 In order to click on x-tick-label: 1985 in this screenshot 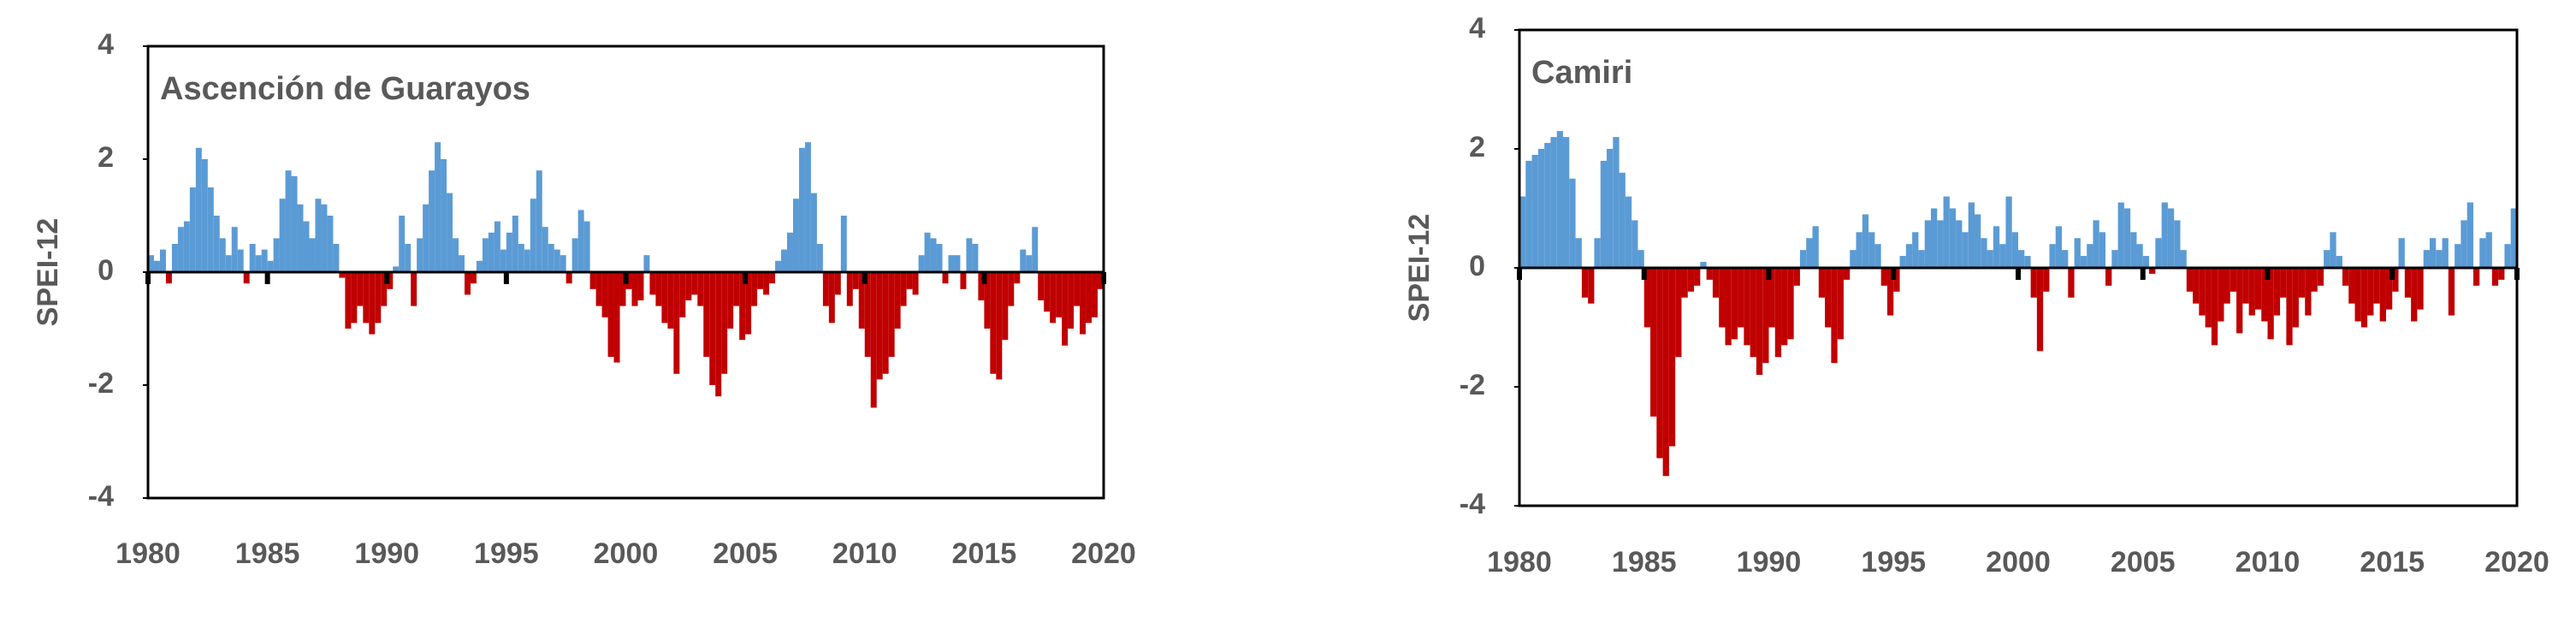, I will do `click(1644, 562)`.